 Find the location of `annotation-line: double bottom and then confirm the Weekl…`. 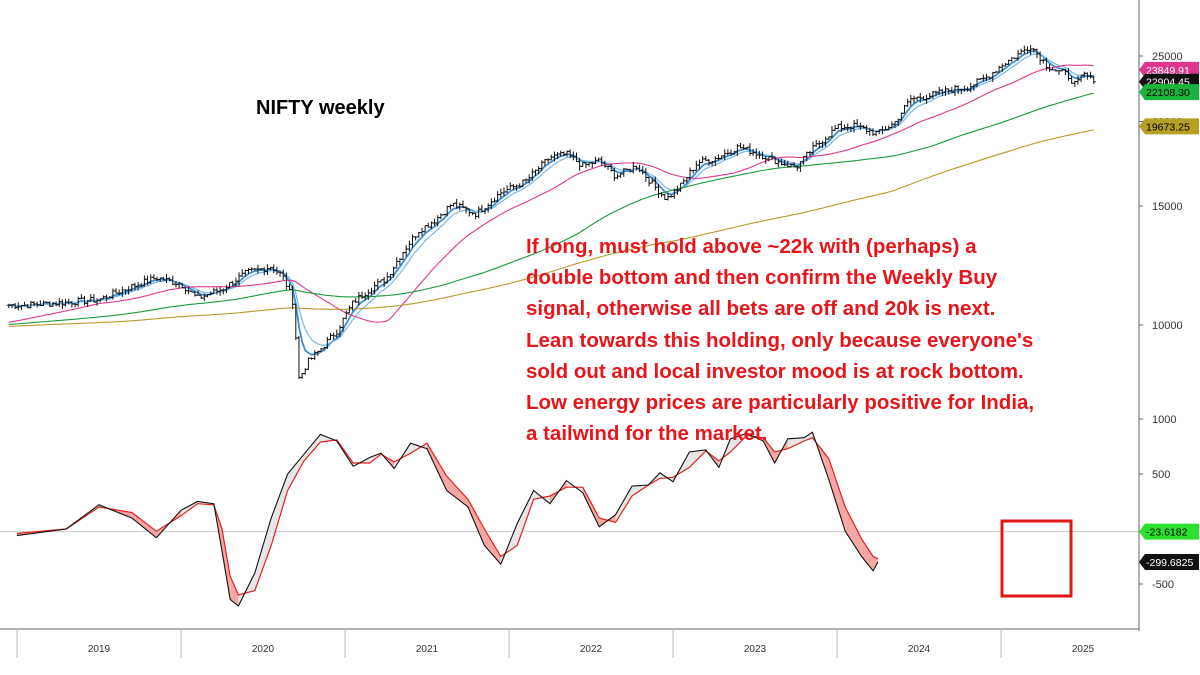

annotation-line: double bottom and then confirm the Weekl… is located at coordinates (762, 278).